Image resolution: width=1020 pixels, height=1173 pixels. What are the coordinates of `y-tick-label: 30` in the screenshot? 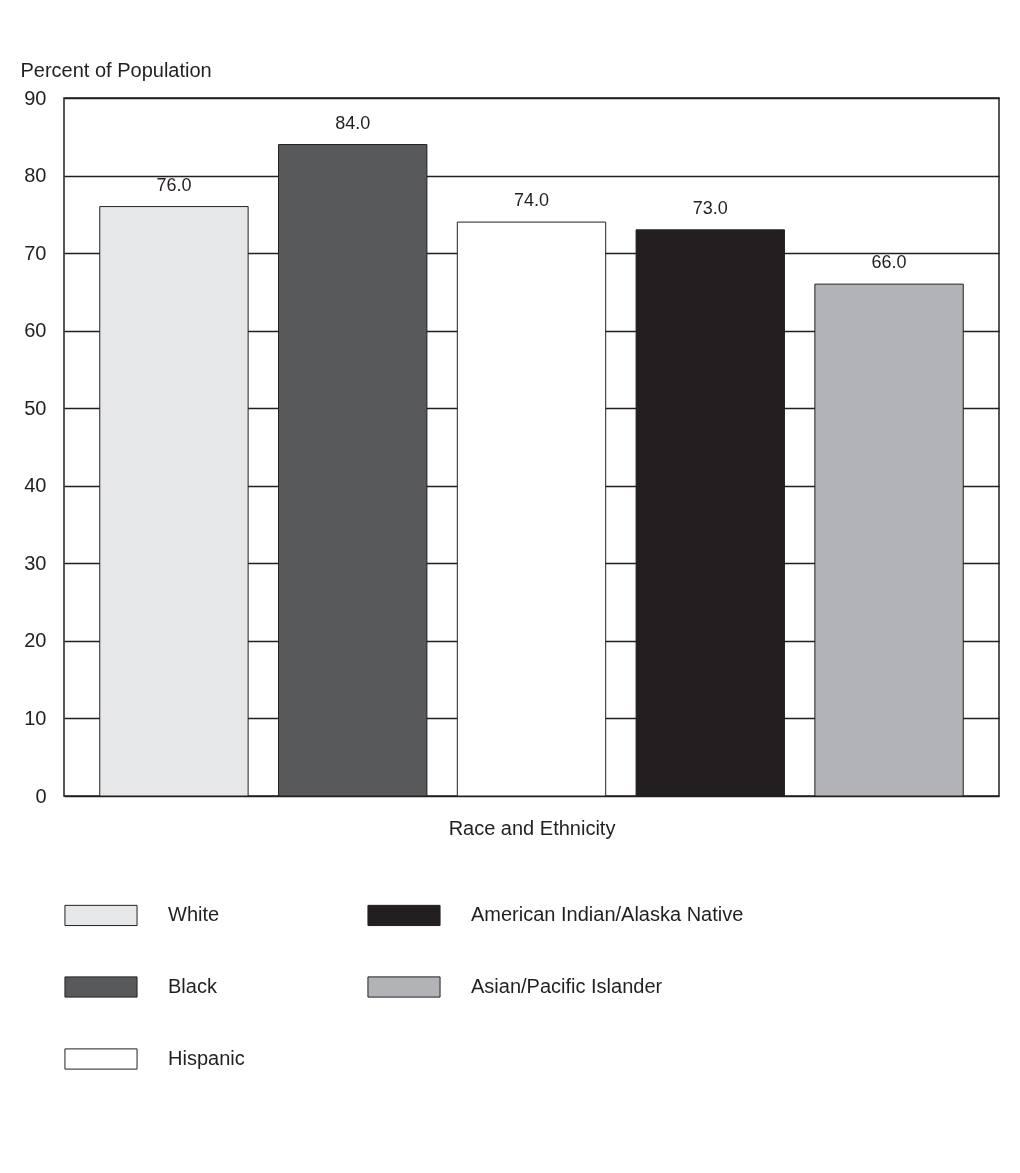 It's located at (35, 562).